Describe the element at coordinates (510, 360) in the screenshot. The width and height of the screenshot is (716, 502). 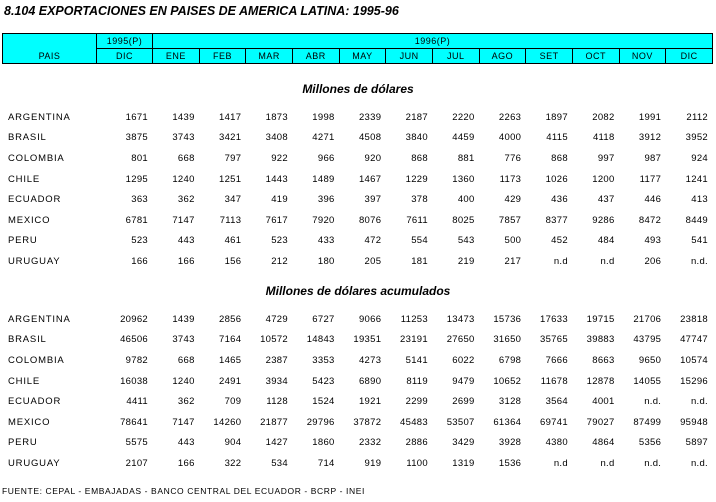
I see `value-cell: 6798` at that location.